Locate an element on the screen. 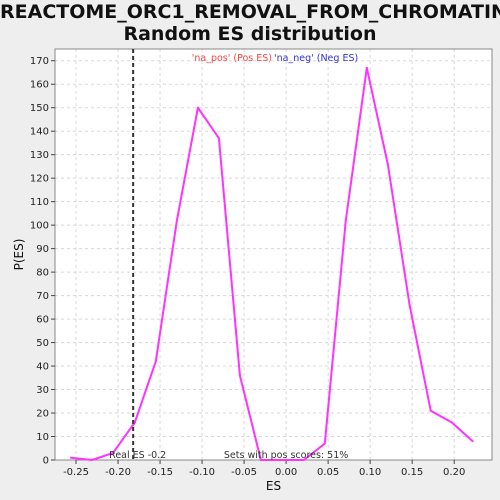 This screenshot has height=500, width=500. y-tick-label: 50 is located at coordinates (42, 343).